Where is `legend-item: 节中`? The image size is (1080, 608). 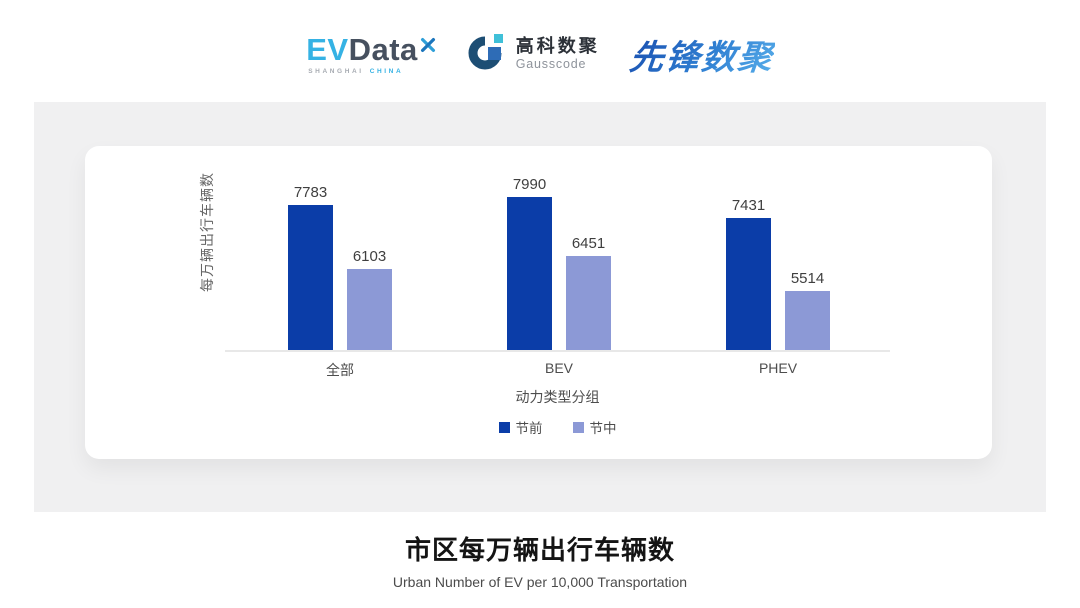 legend-item: 节中 is located at coordinates (594, 427).